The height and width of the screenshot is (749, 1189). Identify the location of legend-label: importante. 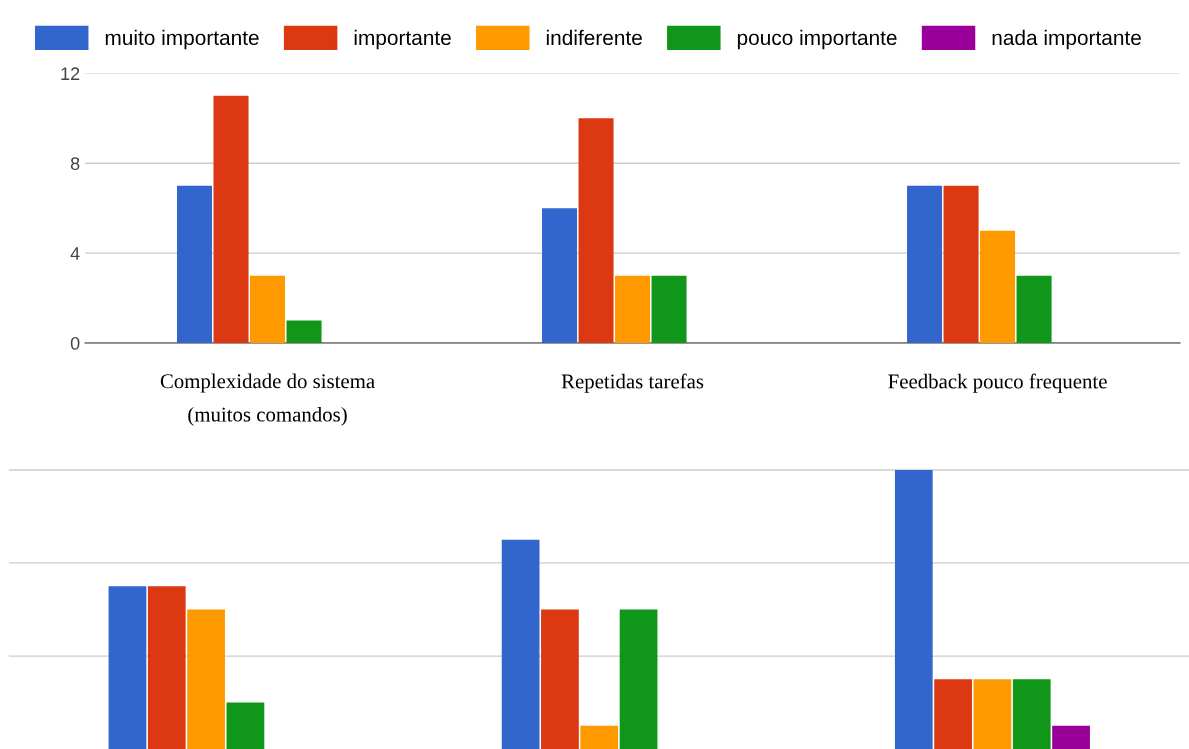
(402, 39).